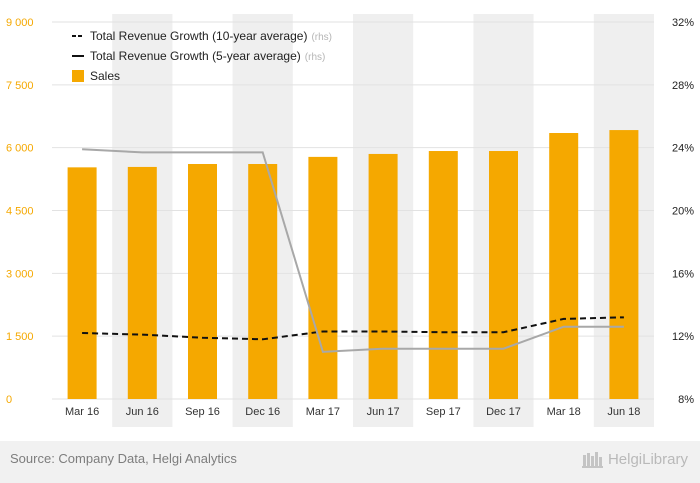 This screenshot has width=700, height=483. What do you see at coordinates (20, 337) in the screenshot?
I see `y-left-tick-label: 1 500` at bounding box center [20, 337].